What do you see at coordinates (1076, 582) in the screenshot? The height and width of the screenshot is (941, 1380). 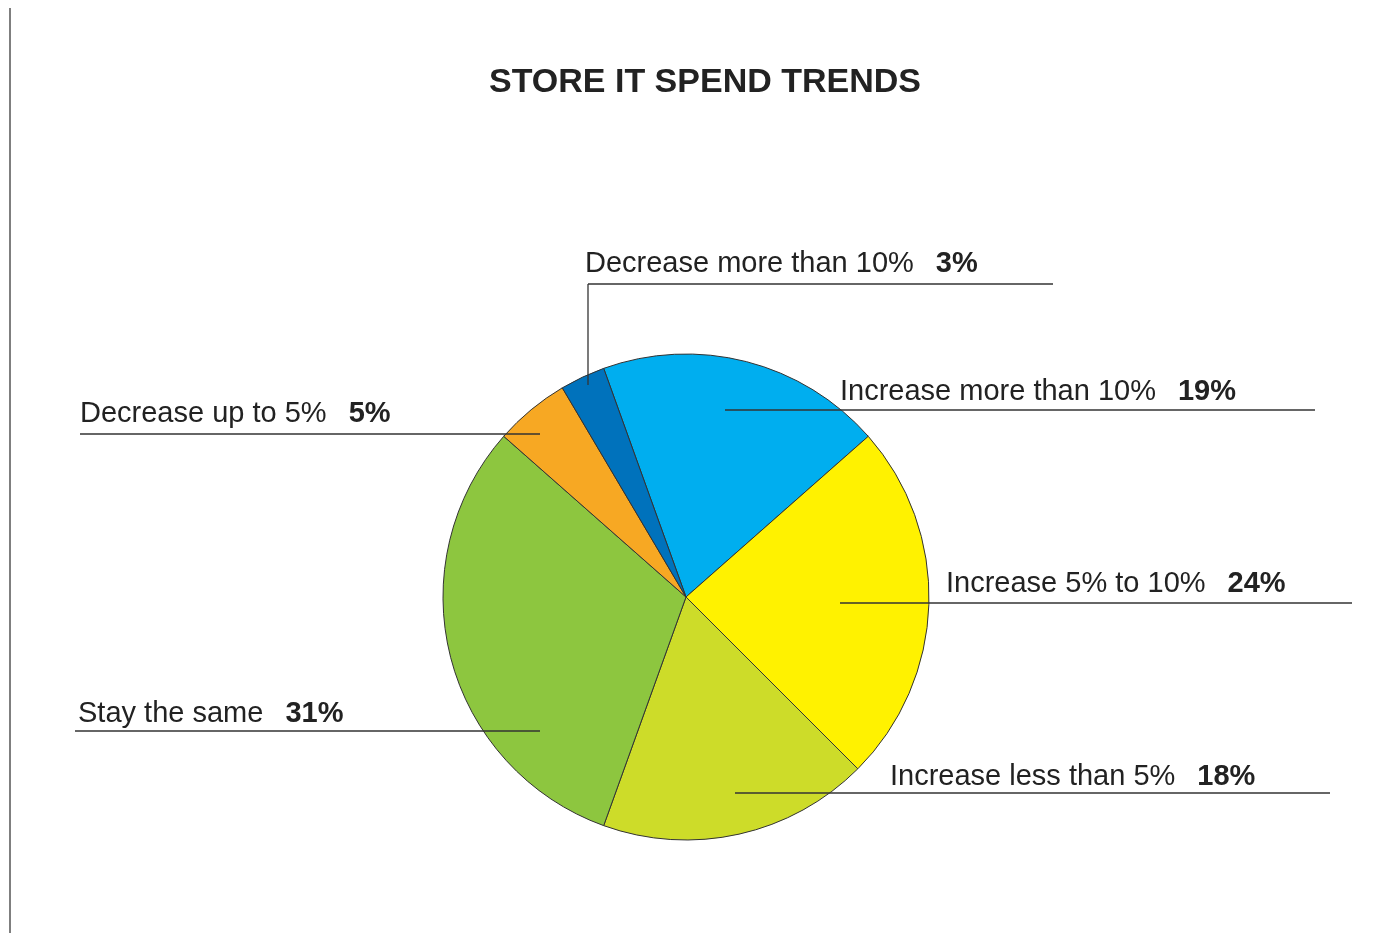 I see `slice-label: Increase 5% to 10%` at bounding box center [1076, 582].